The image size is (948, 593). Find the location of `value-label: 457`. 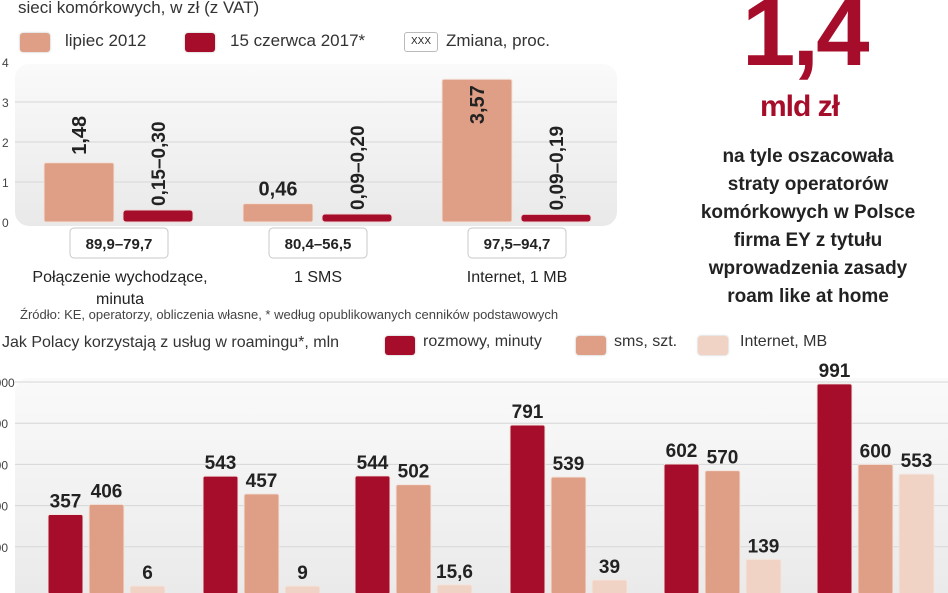

value-label: 457 is located at coordinates (262, 481).